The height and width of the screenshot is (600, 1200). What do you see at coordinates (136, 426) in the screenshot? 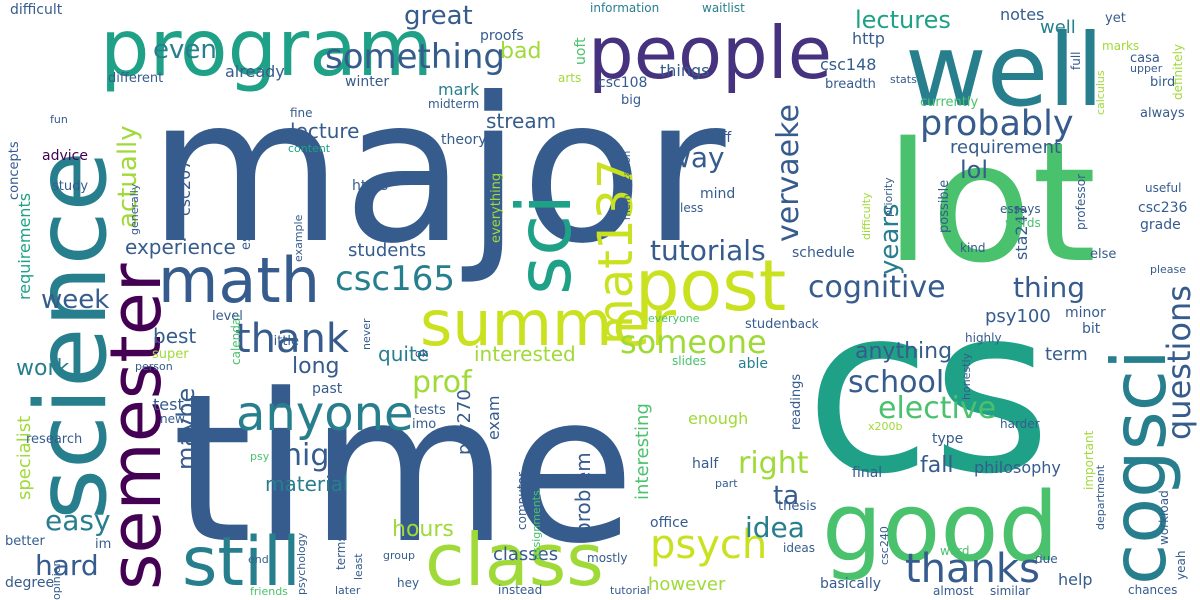
I see `word-semester: semester` at bounding box center [136, 426].